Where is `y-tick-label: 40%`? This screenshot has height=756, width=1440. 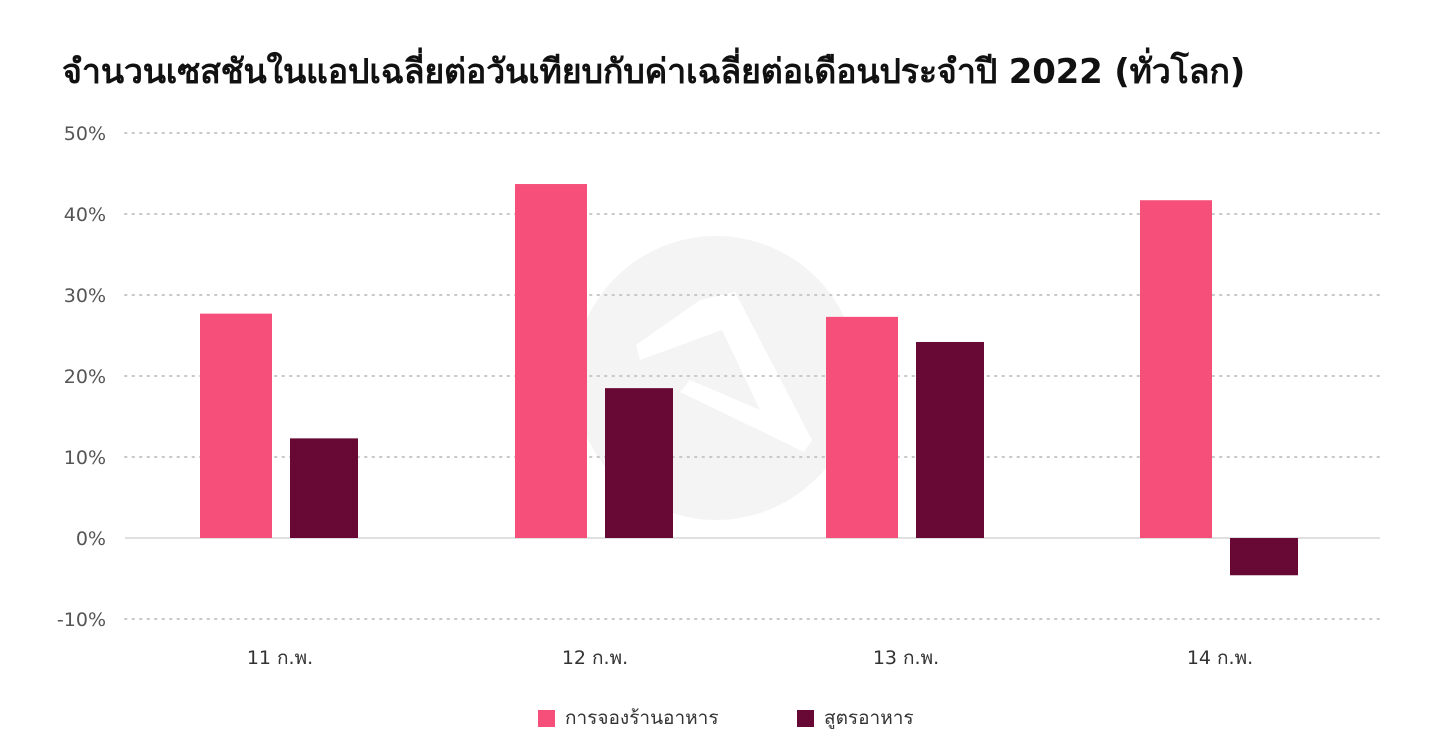
y-tick-label: 40% is located at coordinates (85, 215).